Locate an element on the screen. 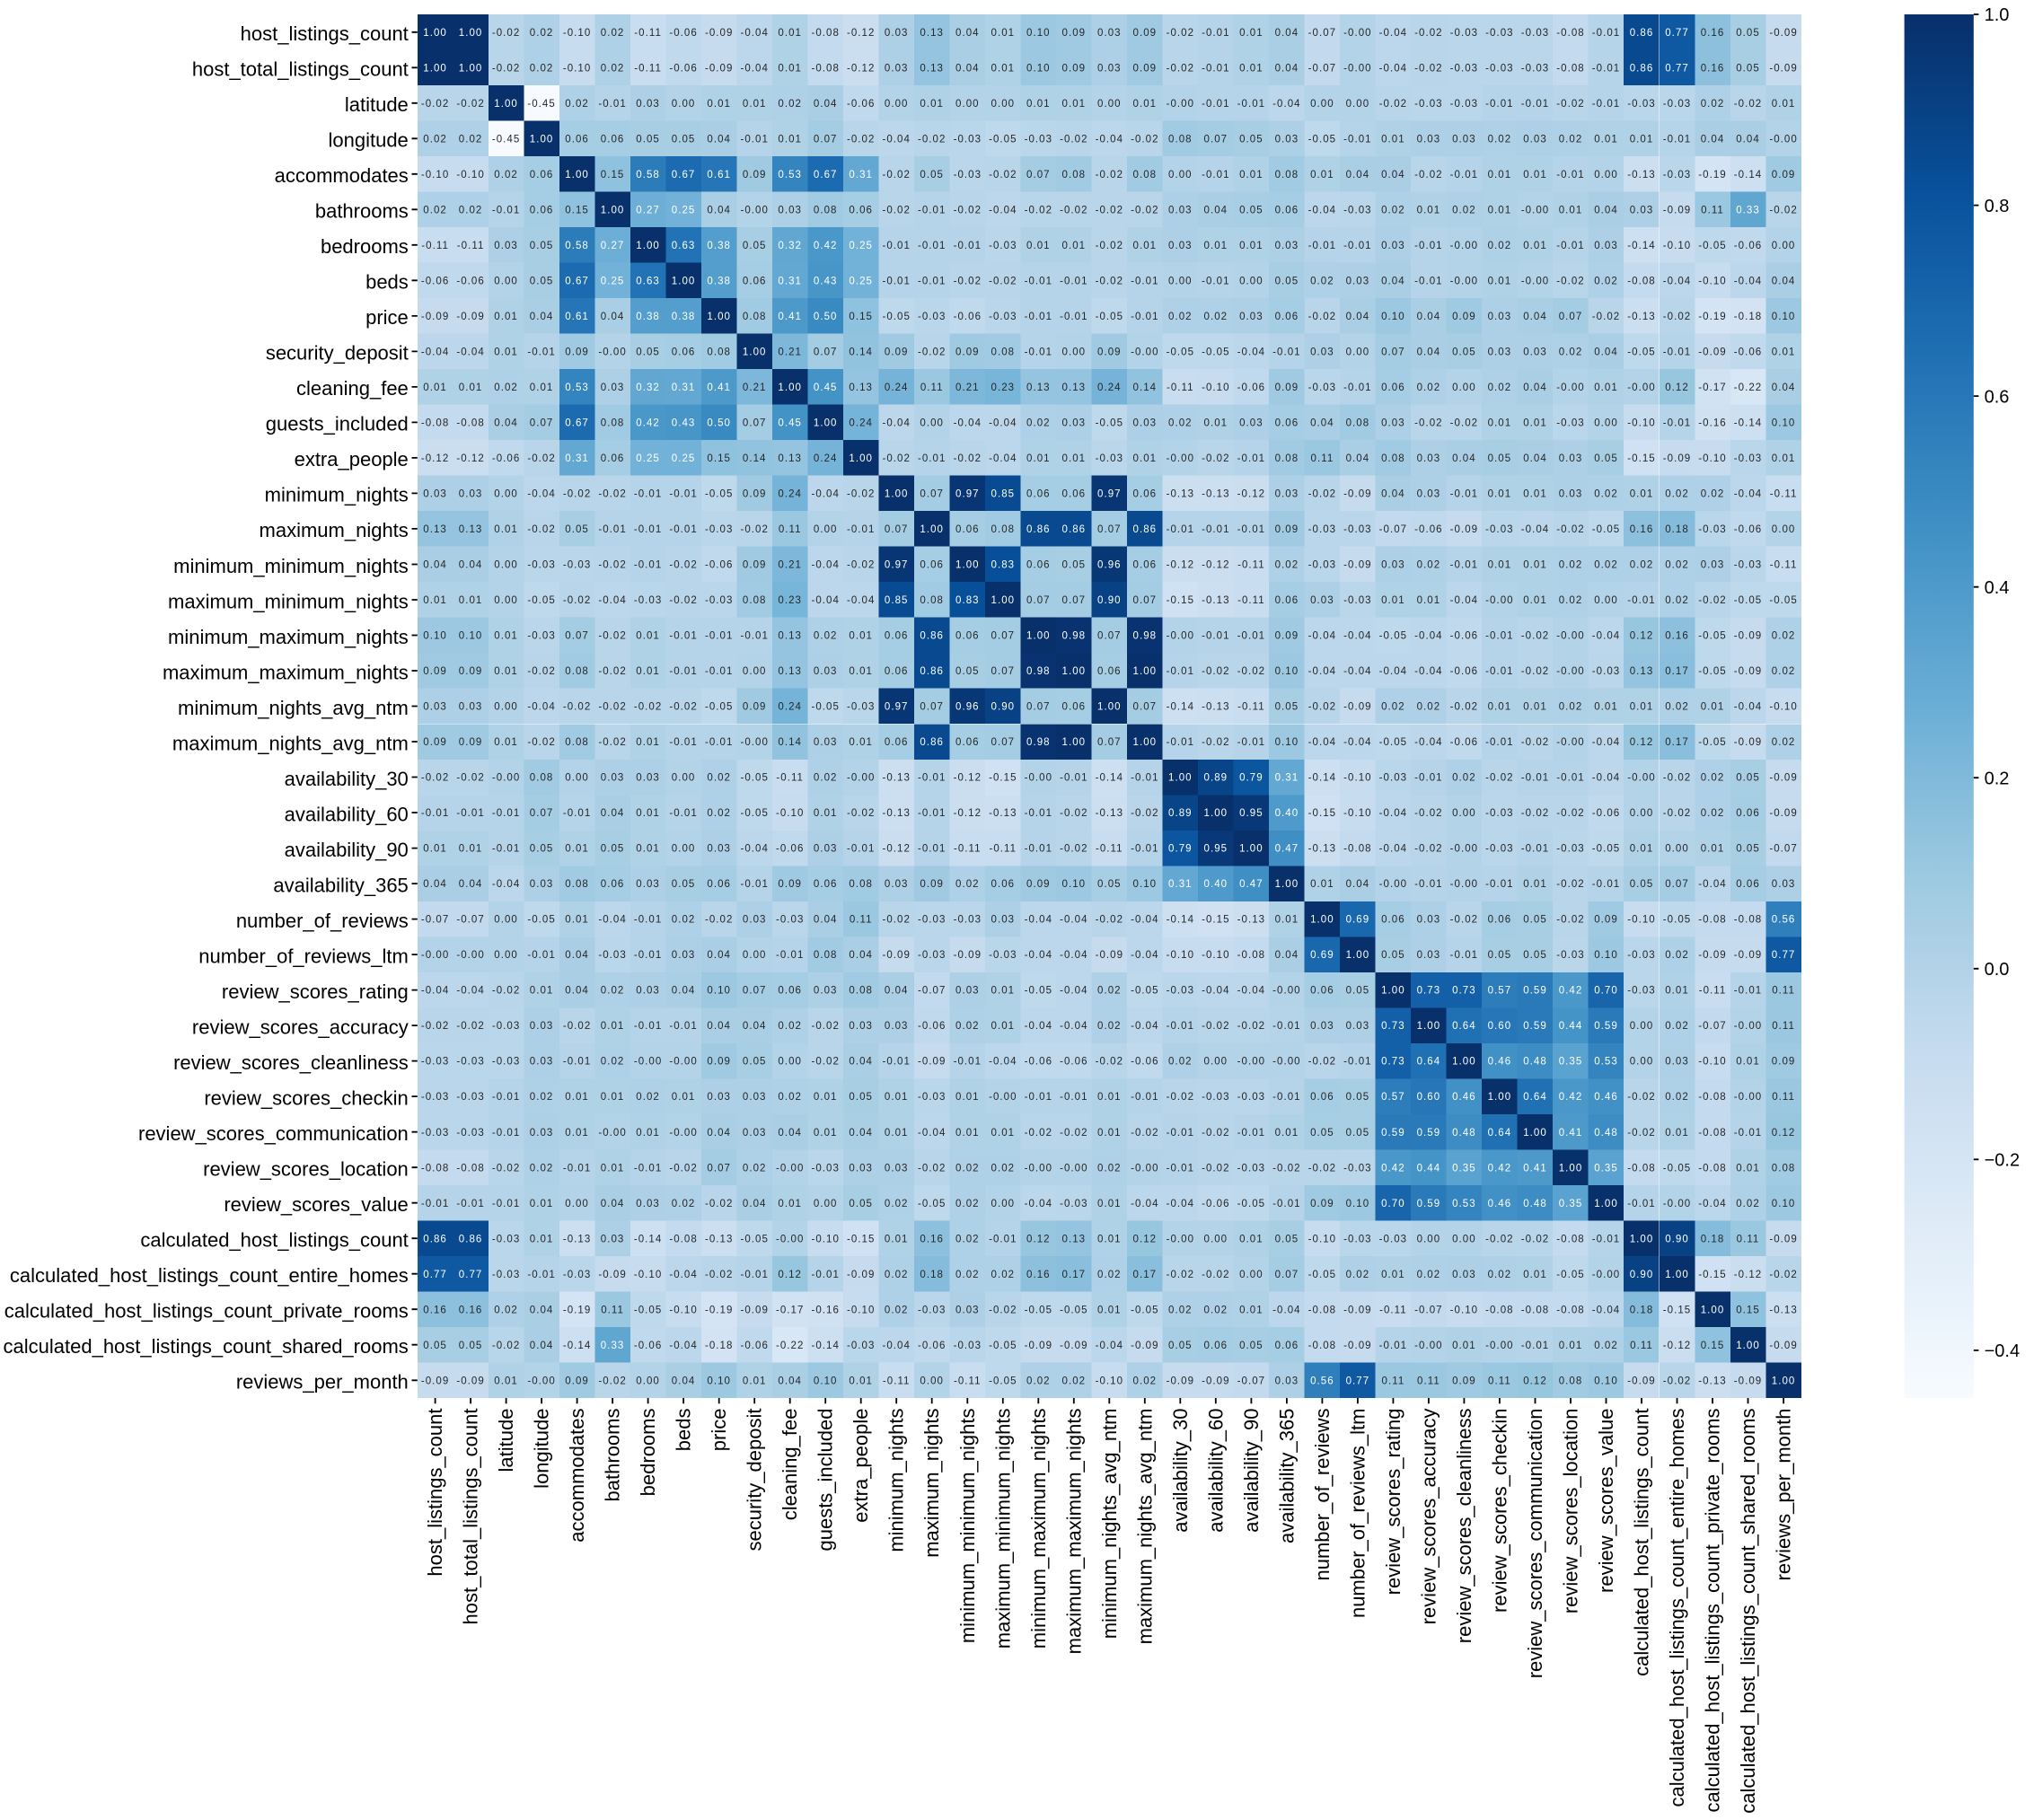 The image size is (2034, 1820). svg-text: -0.17 is located at coordinates (1712, 388).